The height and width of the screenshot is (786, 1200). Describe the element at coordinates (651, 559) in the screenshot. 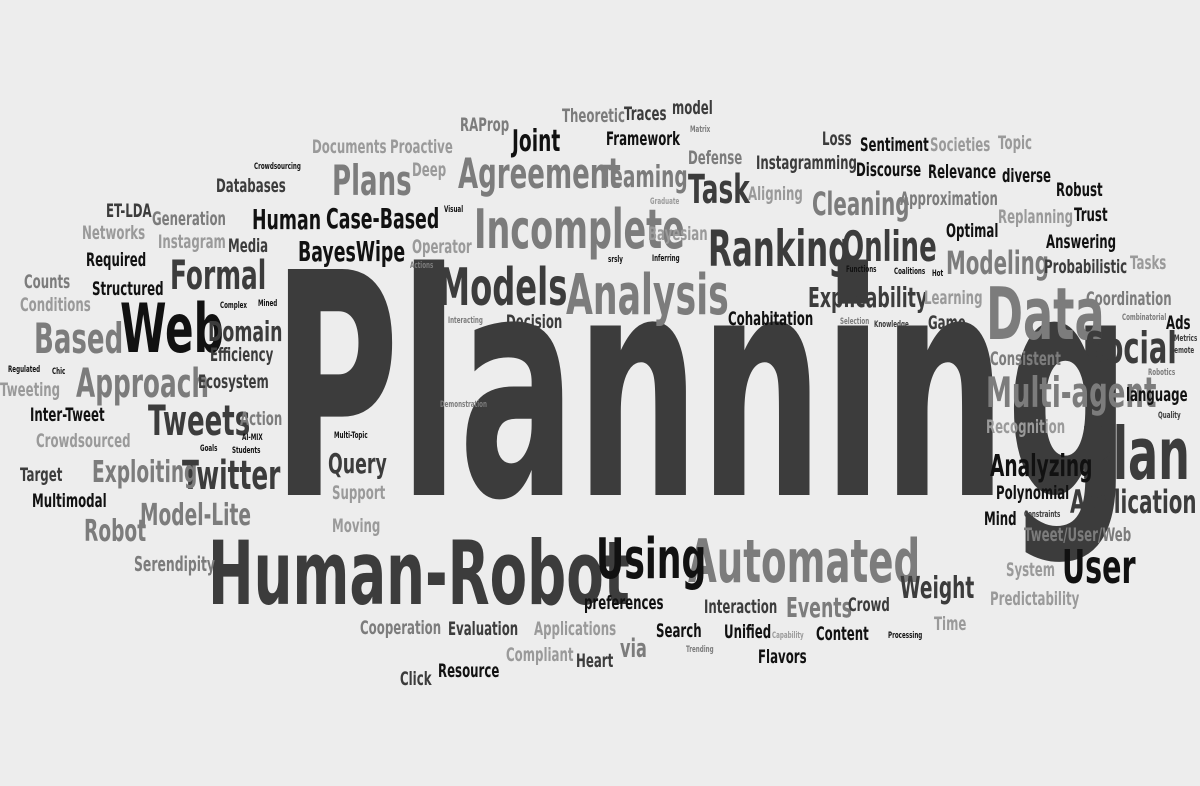

I see `cloud-word-using: Using` at that location.